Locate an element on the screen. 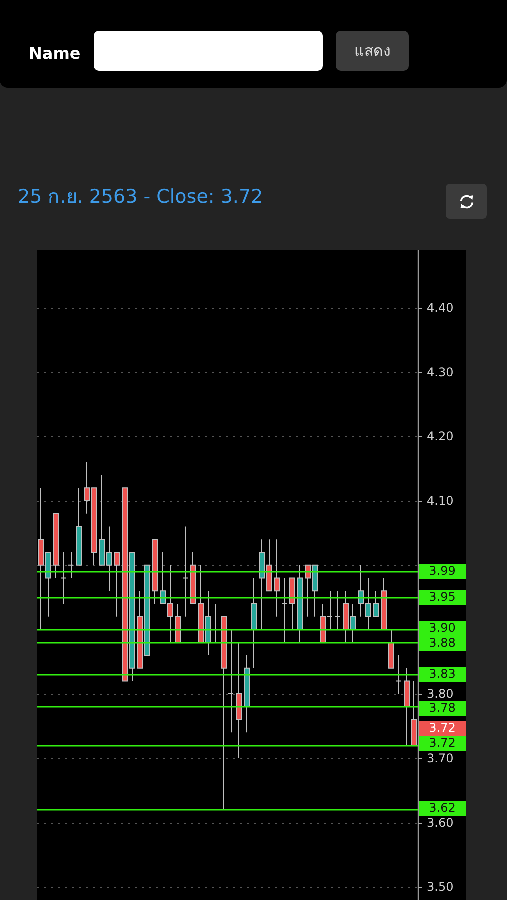 The image size is (507, 900). ref-line-label: 3.99 is located at coordinates (442, 572).